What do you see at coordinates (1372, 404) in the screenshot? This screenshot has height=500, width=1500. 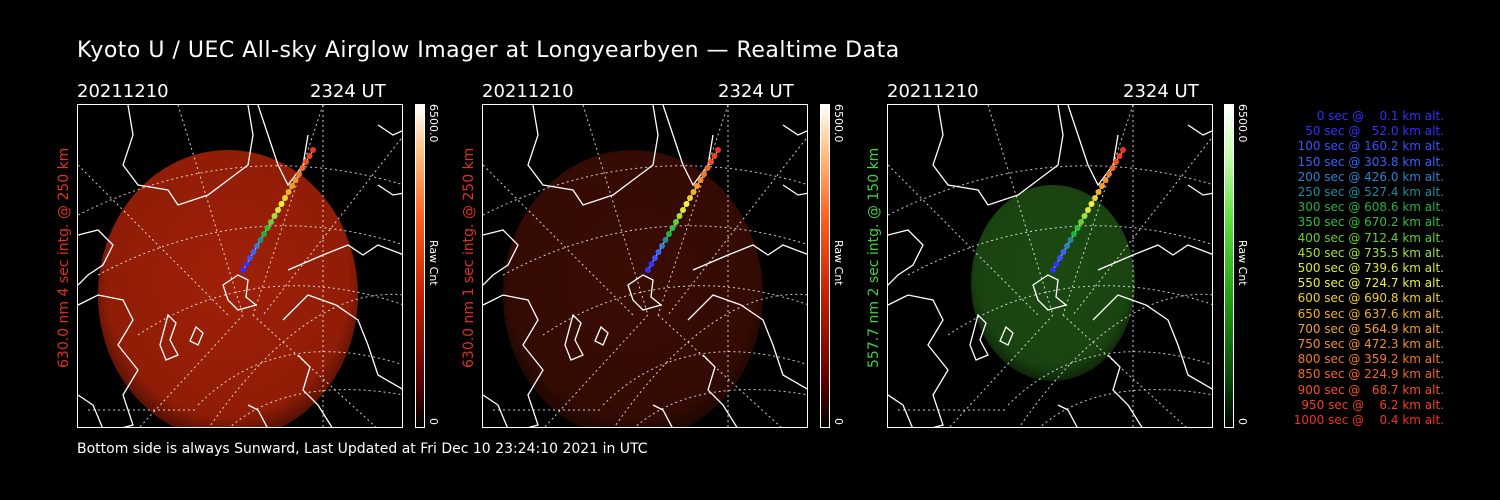 I see `legend-item: 950 sec @ 6.2 km alt.` at bounding box center [1372, 404].